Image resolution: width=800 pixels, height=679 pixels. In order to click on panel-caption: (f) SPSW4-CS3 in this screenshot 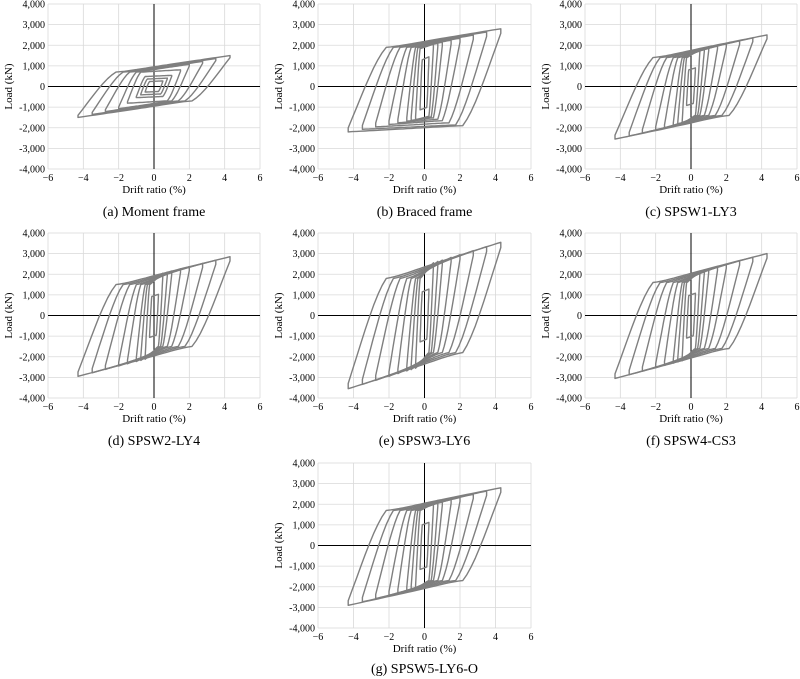, I will do `click(691, 441)`.